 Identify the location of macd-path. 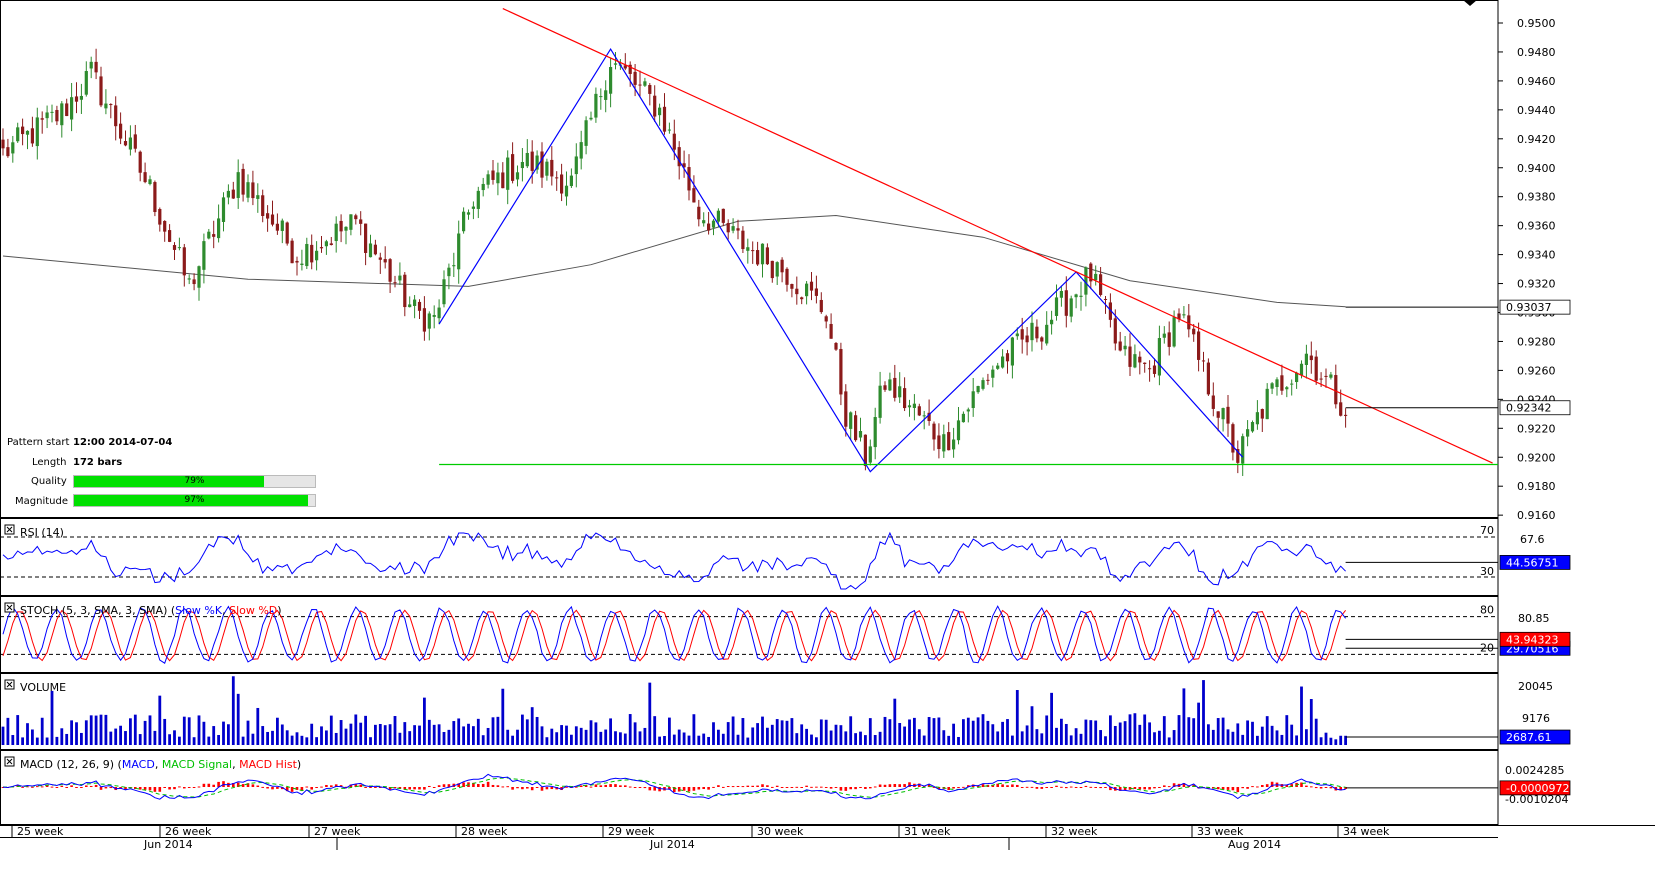
(674, 786).